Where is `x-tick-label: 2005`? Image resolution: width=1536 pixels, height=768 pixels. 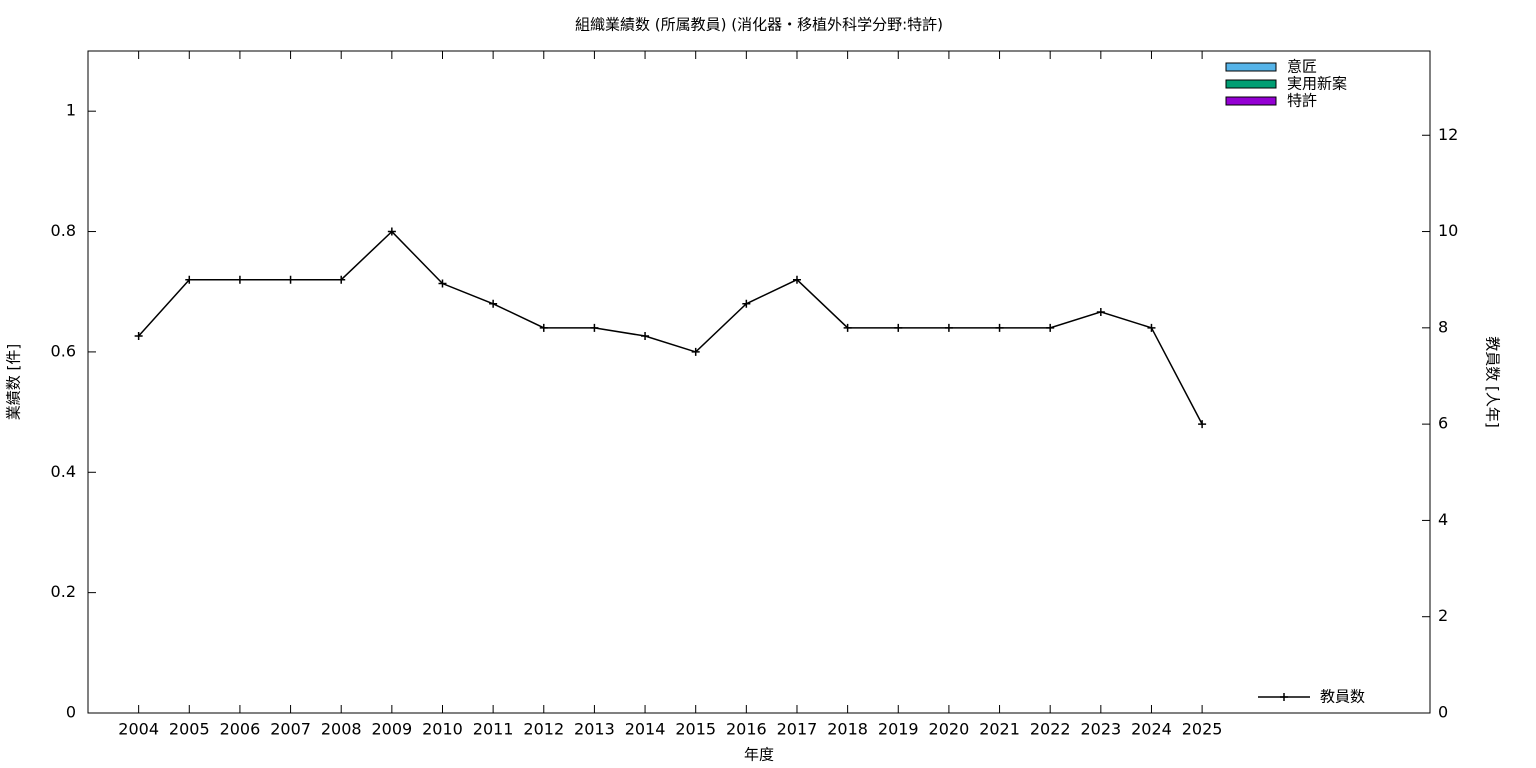
x-tick-label: 2005 is located at coordinates (189, 729).